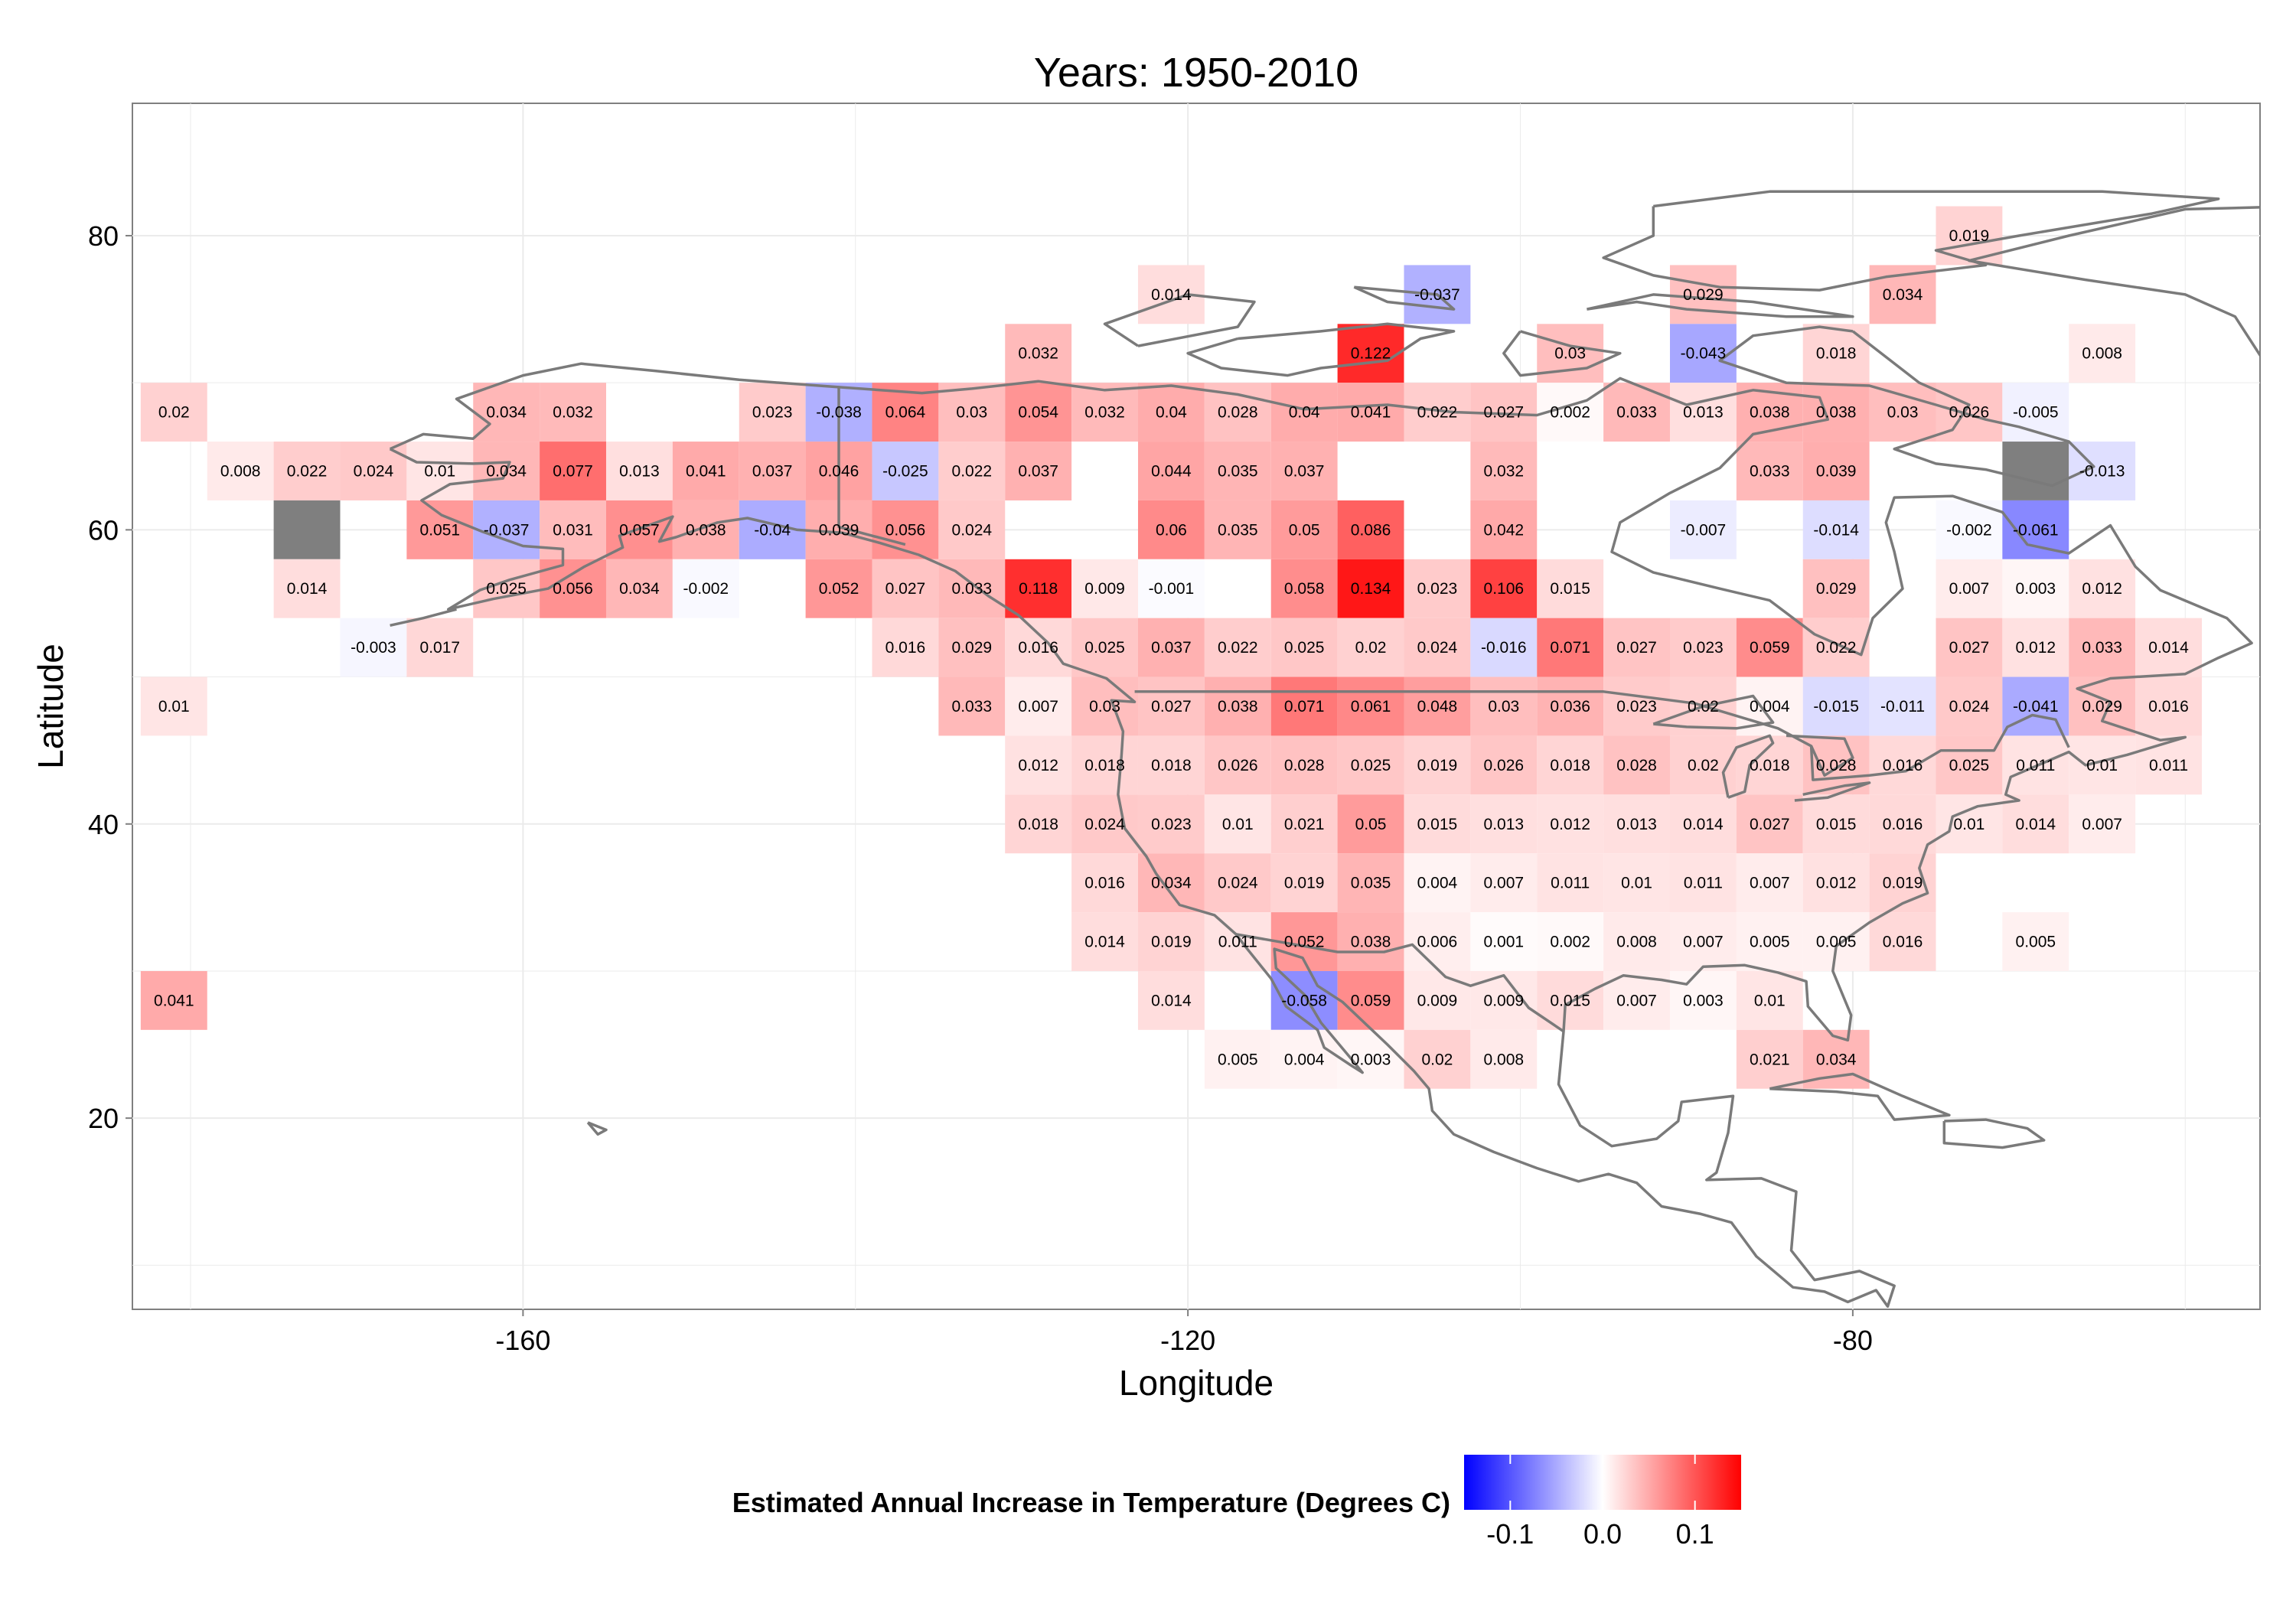  Describe the element at coordinates (1038, 765) in the screenshot. I see `cell-value-label: 0.012` at that location.